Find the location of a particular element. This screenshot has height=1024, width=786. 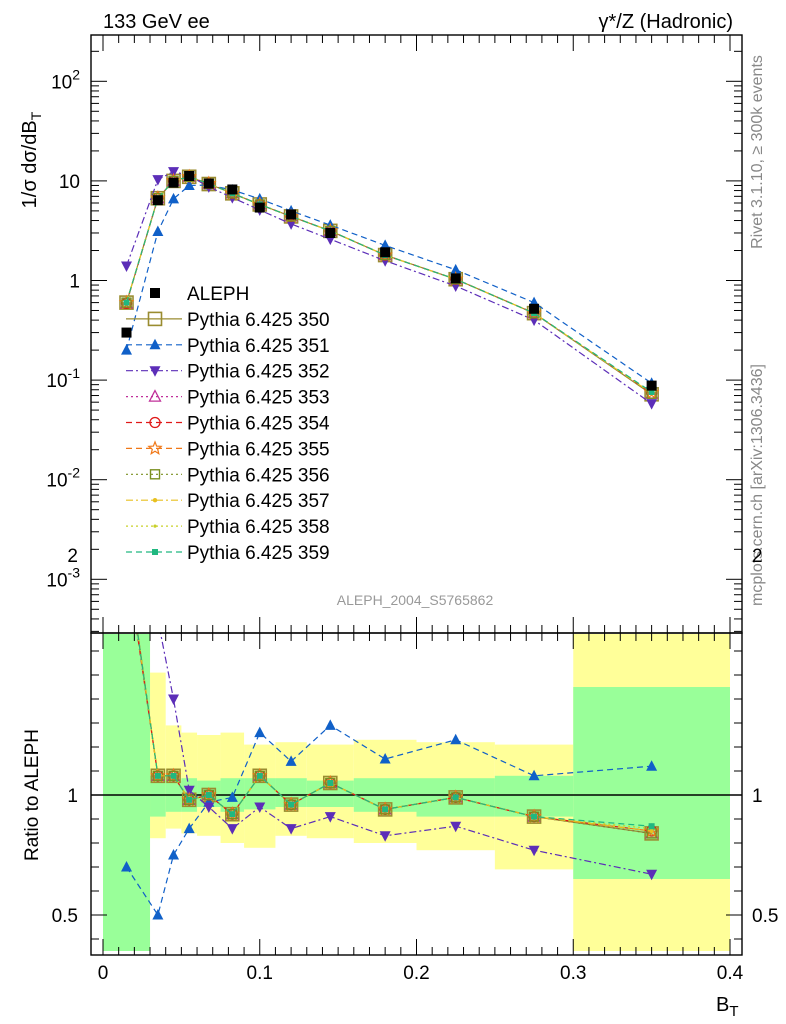

ratio-ylabel: Ratio to ALEPH is located at coordinates (32, 795).